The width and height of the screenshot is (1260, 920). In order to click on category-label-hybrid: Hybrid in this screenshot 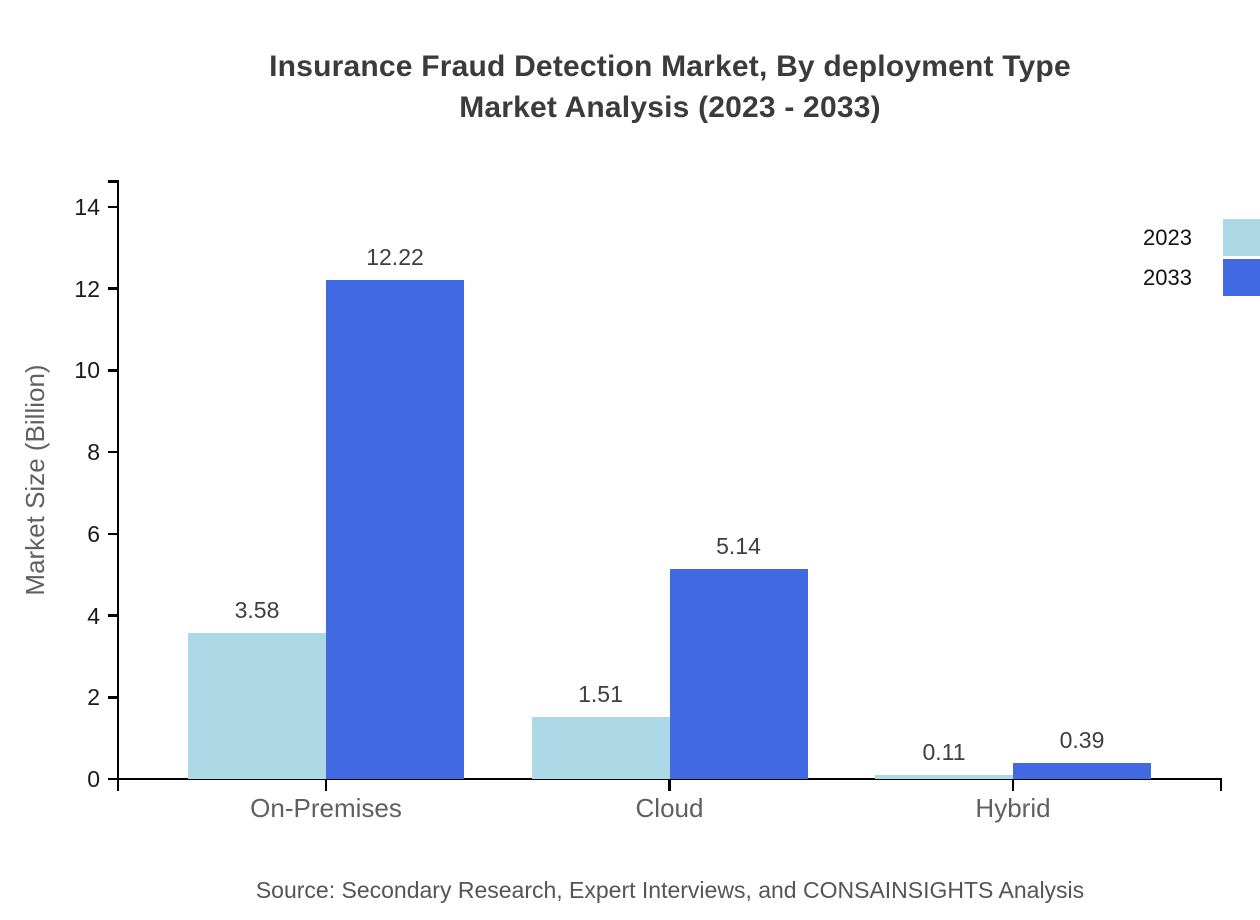, I will do `click(1013, 808)`.